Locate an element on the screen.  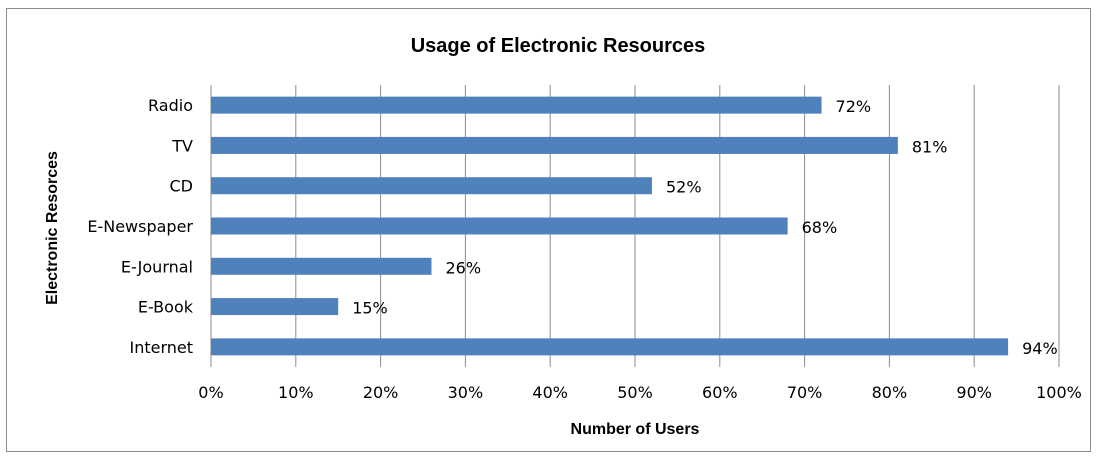
data-label: 26% is located at coordinates (463, 267).